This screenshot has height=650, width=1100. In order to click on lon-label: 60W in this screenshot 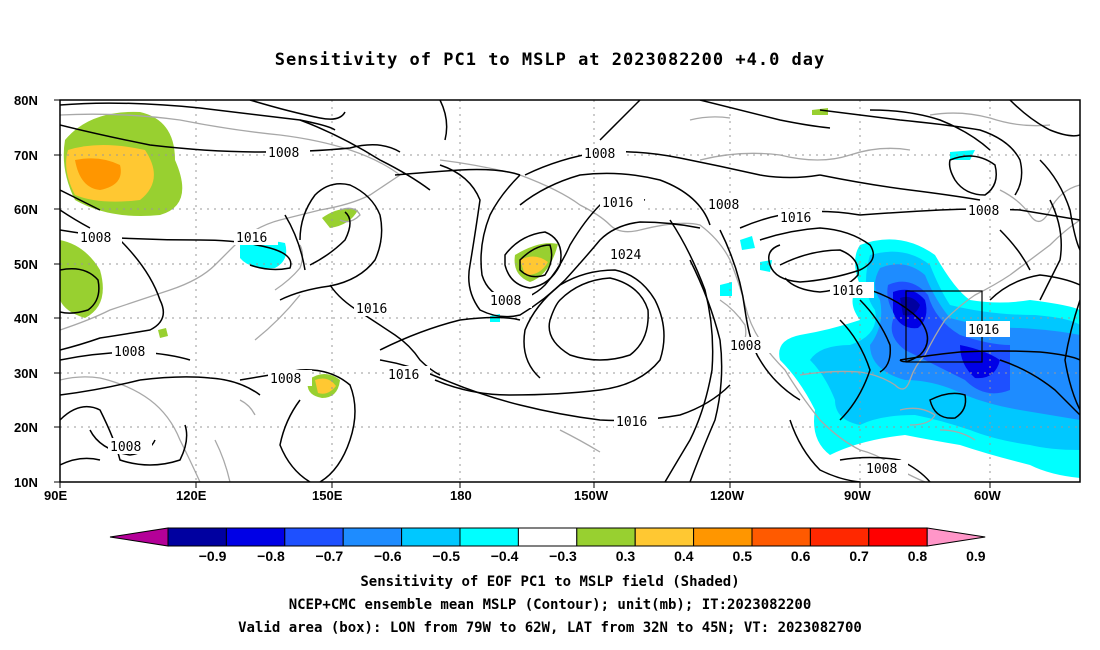, I will do `click(987, 495)`.